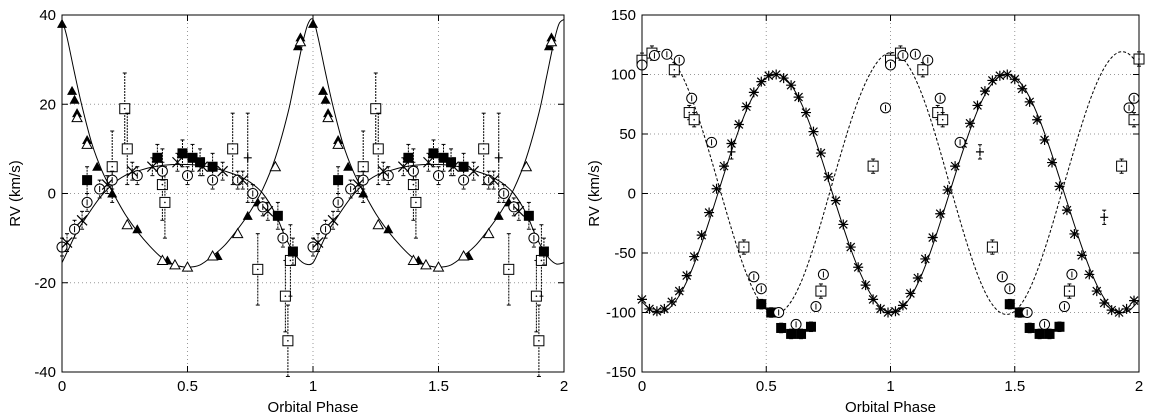 The image size is (1154, 417). What do you see at coordinates (62, 386) in the screenshot?
I see `x-tick-label: 0` at bounding box center [62, 386].